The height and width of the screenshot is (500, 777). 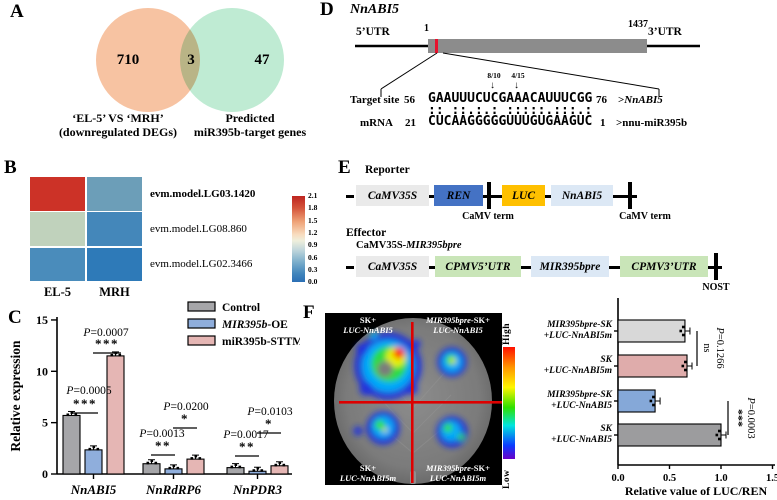 I want to click on luminescence-blobs, so click(x=410, y=390).